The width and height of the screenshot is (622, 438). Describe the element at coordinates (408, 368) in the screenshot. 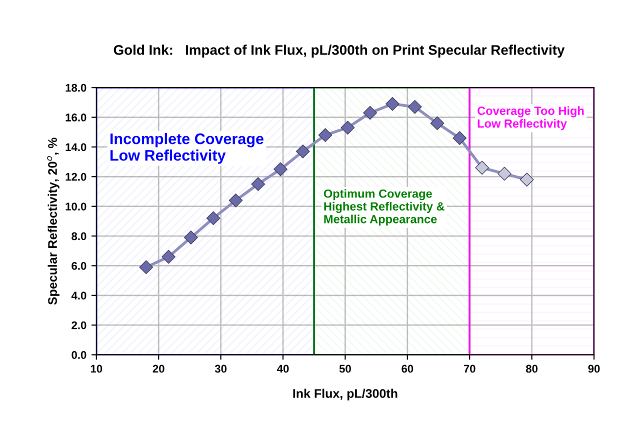

I see `x-tick-label: 60` at that location.